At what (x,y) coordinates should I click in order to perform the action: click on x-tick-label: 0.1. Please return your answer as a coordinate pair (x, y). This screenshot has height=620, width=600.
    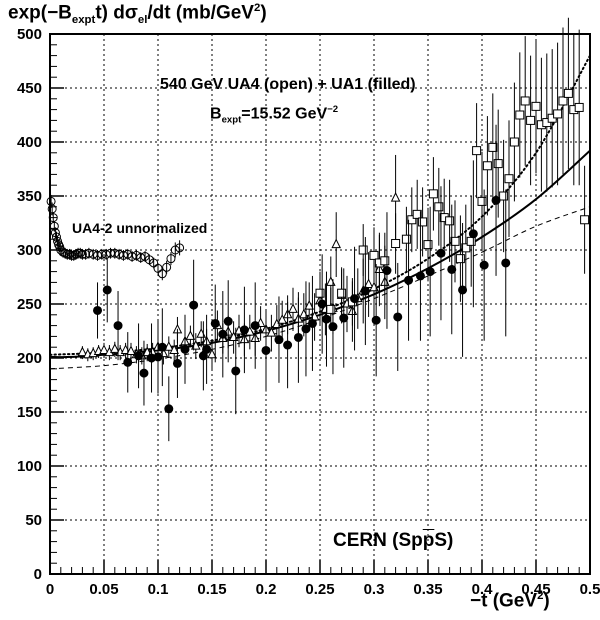
    Looking at the image, I should click on (158, 589).